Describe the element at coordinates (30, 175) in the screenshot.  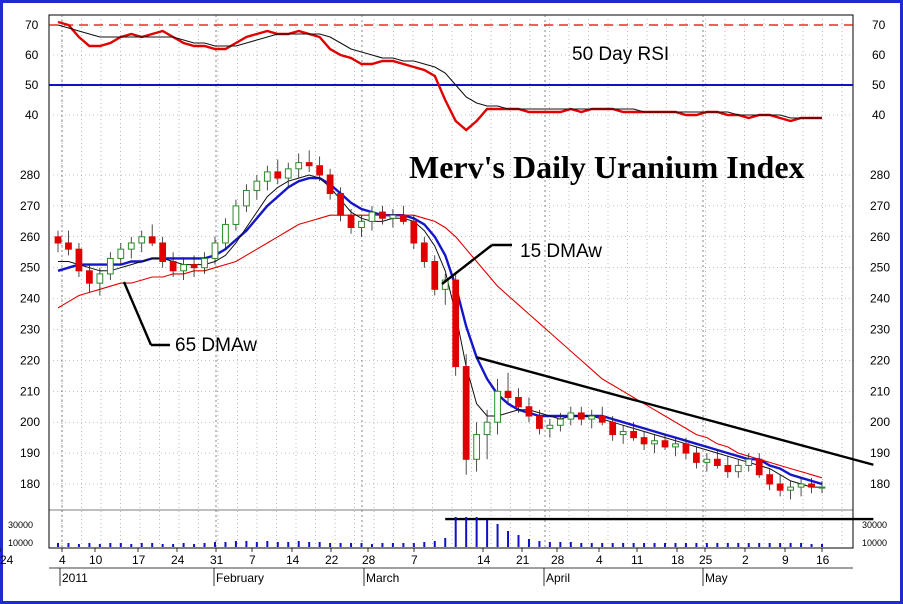
I see `price-tick-left: 280` at that location.